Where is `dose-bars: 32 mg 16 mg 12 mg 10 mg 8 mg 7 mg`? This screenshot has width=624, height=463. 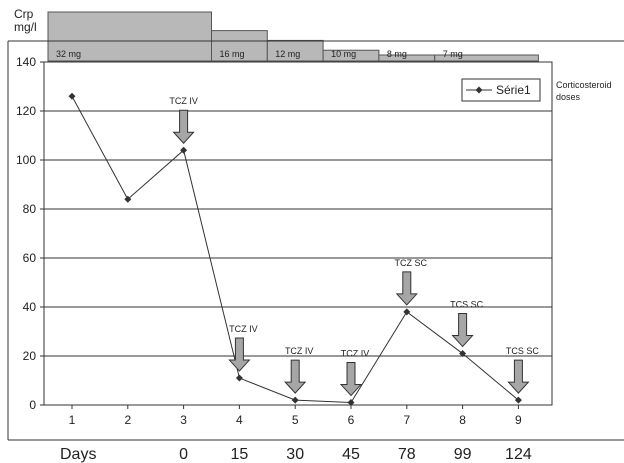 dose-bars: 32 mg 16 mg 12 mg 10 mg 8 mg 7 mg is located at coordinates (293, 36).